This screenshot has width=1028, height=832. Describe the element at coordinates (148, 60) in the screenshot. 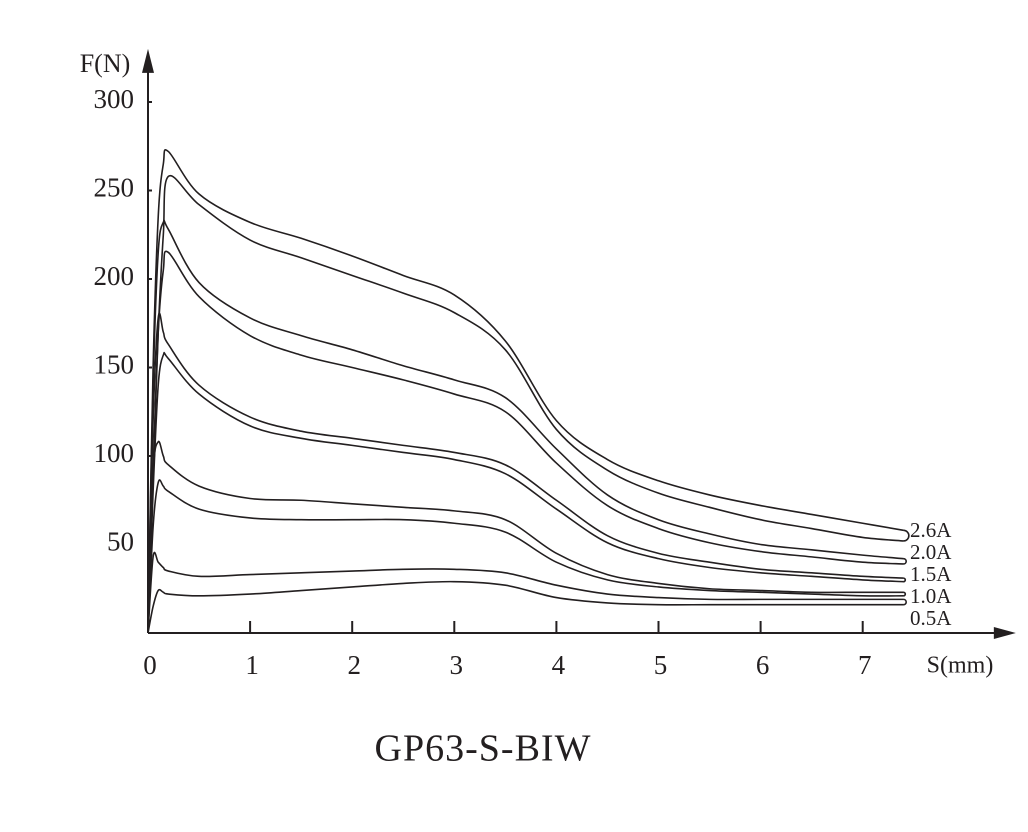

I see `y-axis-arrow` at that location.